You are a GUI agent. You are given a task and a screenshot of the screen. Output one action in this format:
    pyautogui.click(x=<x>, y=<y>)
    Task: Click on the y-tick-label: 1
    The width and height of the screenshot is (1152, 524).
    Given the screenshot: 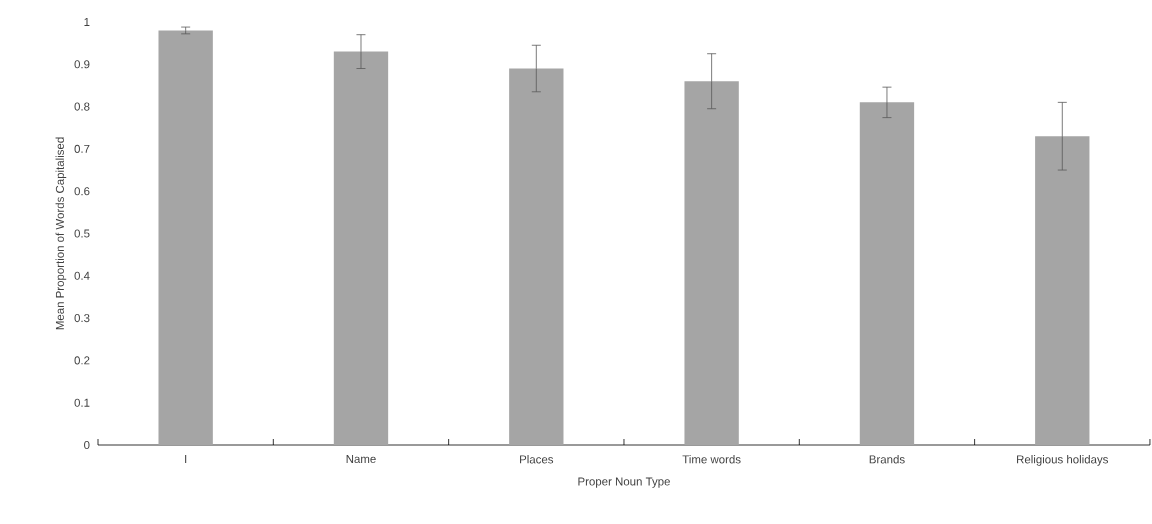 What is the action you would take?
    pyautogui.click(x=87, y=22)
    